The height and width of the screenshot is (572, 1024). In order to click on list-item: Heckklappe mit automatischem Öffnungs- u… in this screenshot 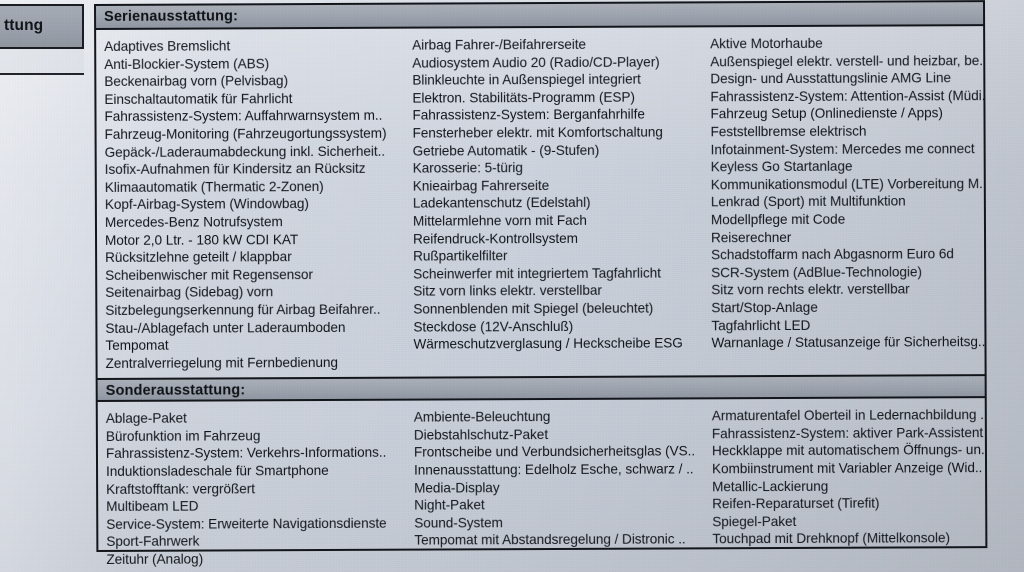, I will do `click(848, 450)`.